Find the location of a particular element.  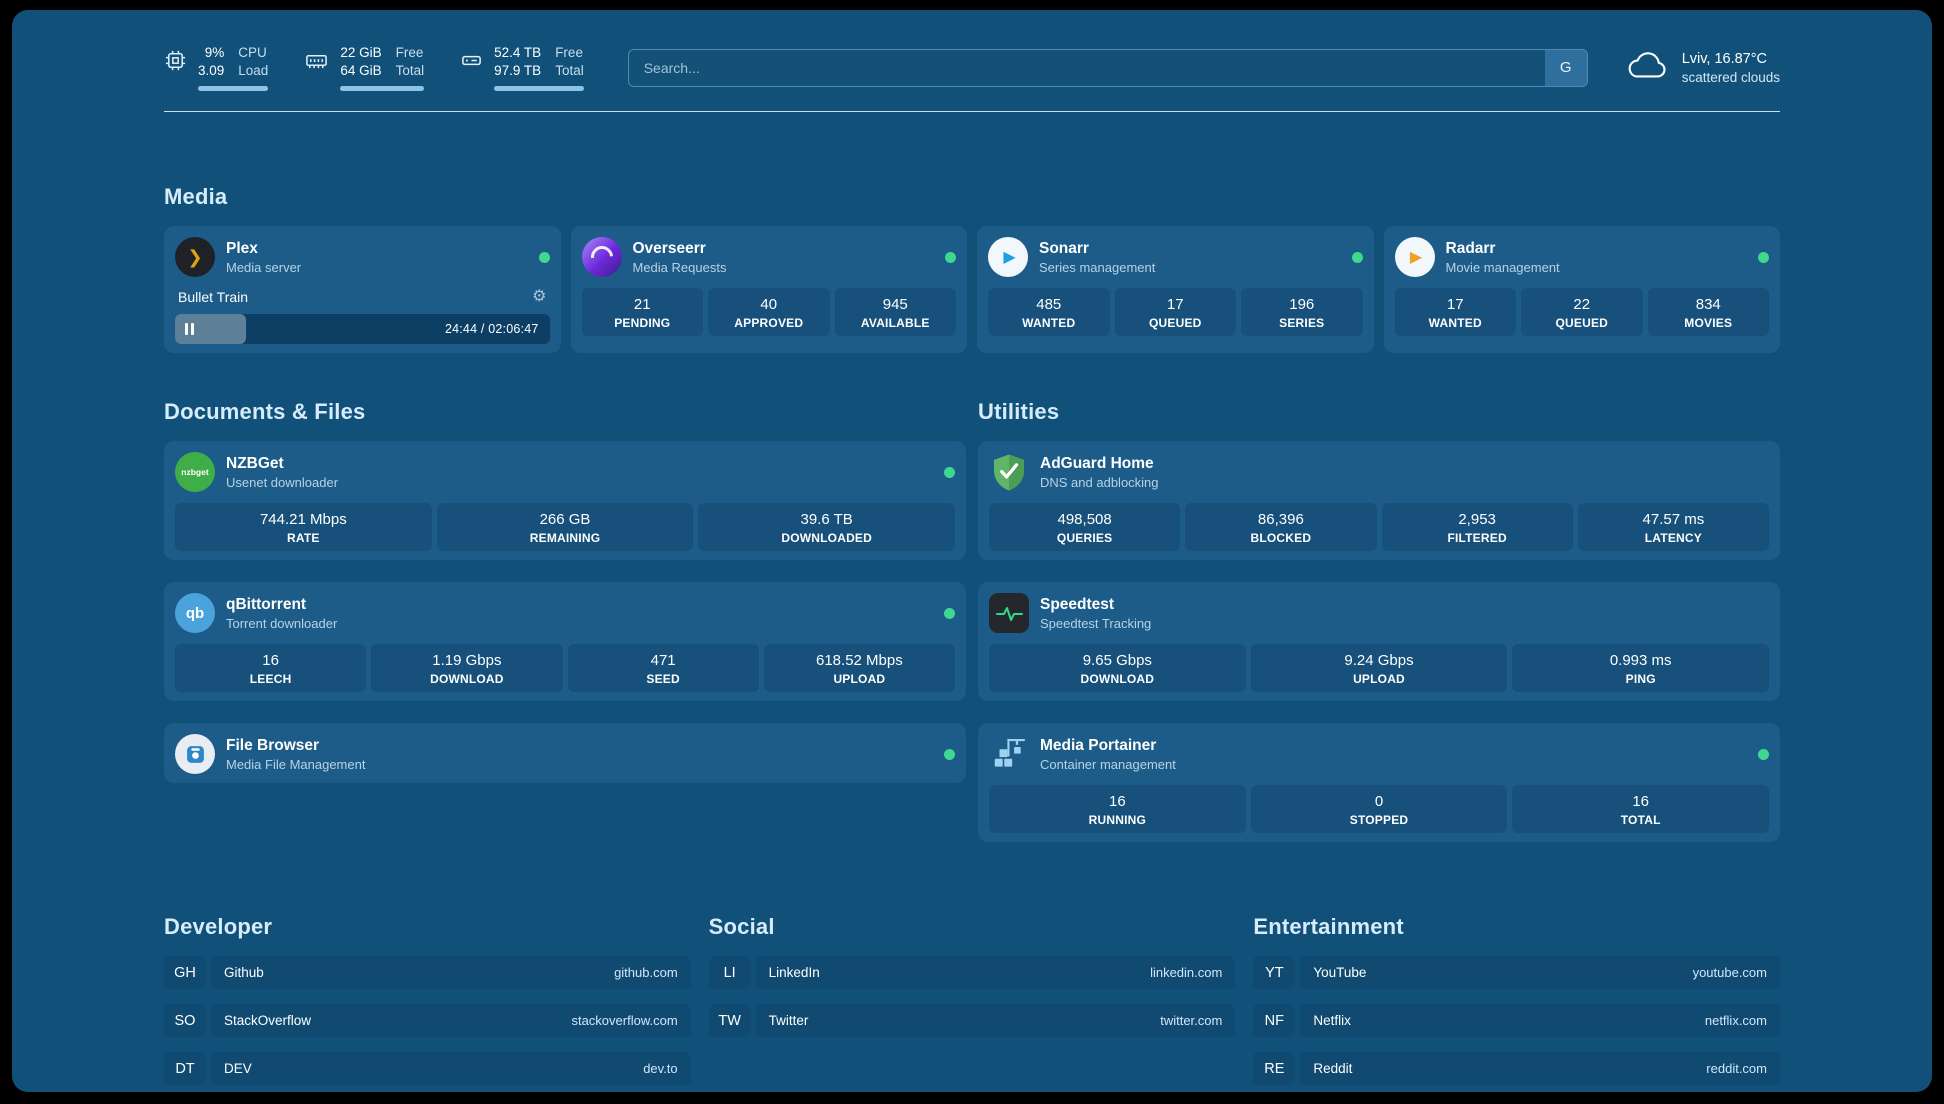

ram-stat: 22 GiB 64 GiB Free Total is located at coordinates (364, 67).